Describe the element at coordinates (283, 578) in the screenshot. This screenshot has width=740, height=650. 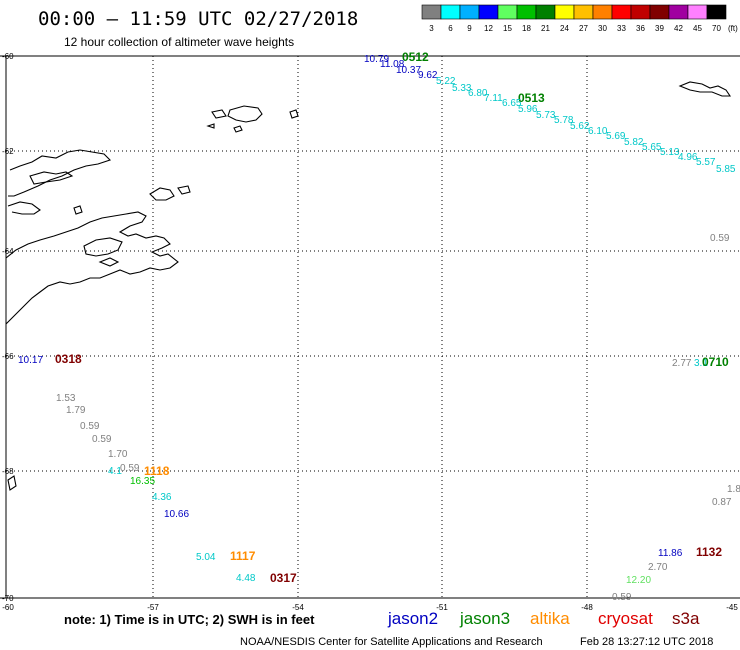
I see `pass-time-label: 0317` at that location.